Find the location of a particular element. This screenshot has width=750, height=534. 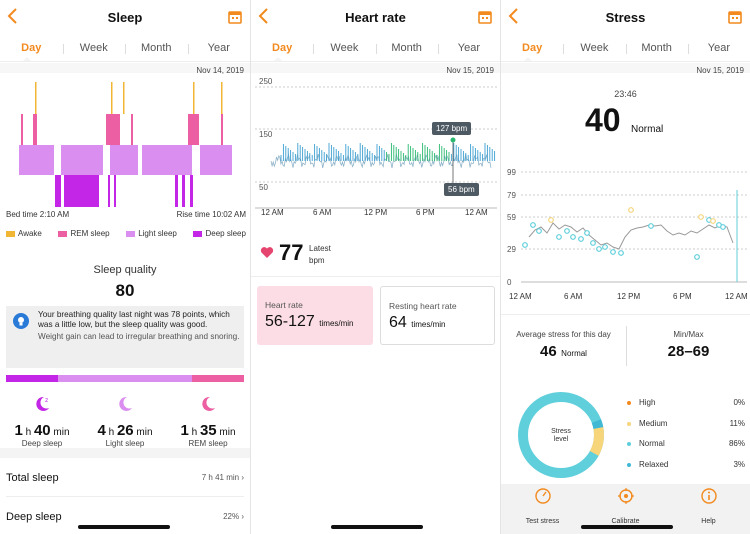

help-button: Help is located at coordinates (708, 509).